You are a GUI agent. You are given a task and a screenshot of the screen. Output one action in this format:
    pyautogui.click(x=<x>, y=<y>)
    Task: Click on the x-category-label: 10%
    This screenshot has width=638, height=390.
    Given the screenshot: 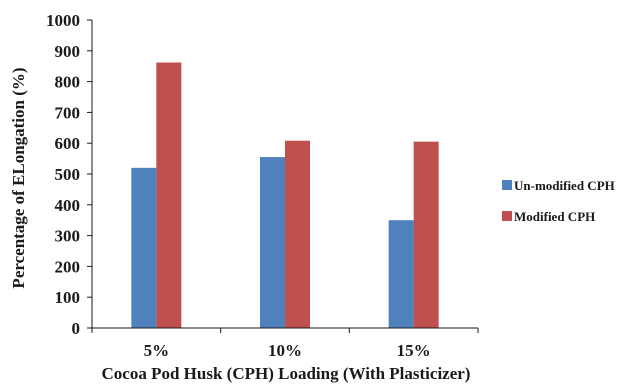 What is the action you would take?
    pyautogui.click(x=285, y=350)
    